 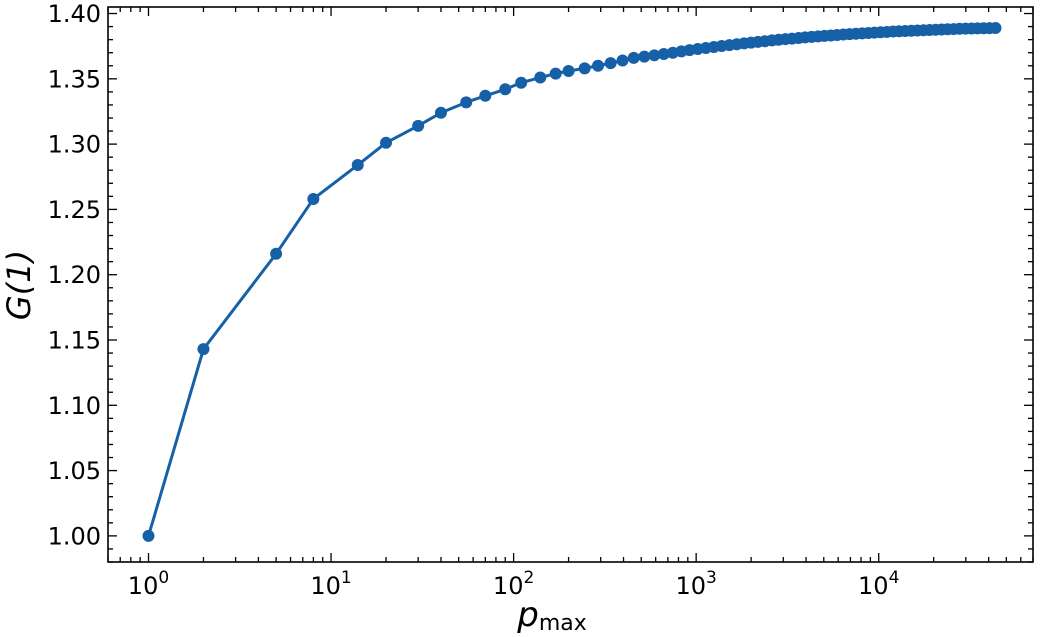 What do you see at coordinates (74, 14) in the screenshot?
I see `y-tick-label: 1.40` at bounding box center [74, 14].